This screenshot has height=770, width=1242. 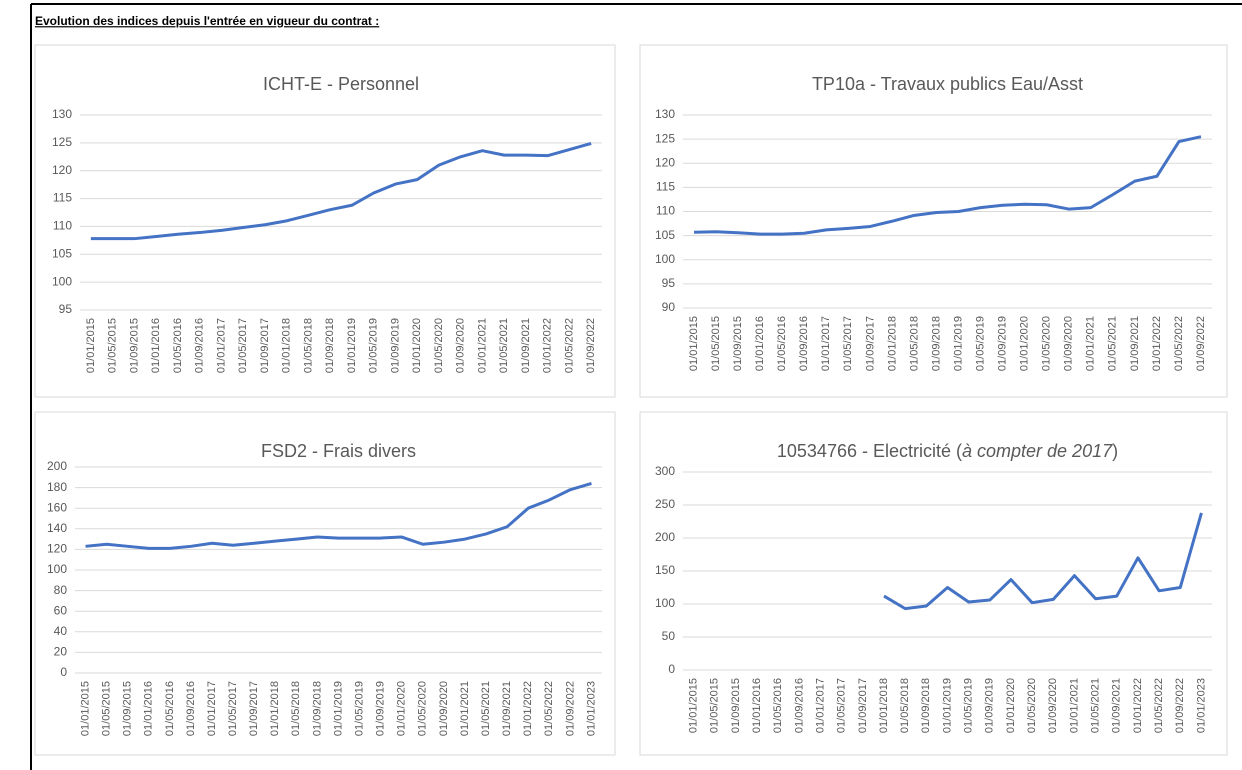 I want to click on title-part: 10534766 - Electricité (, so click(x=869, y=451).